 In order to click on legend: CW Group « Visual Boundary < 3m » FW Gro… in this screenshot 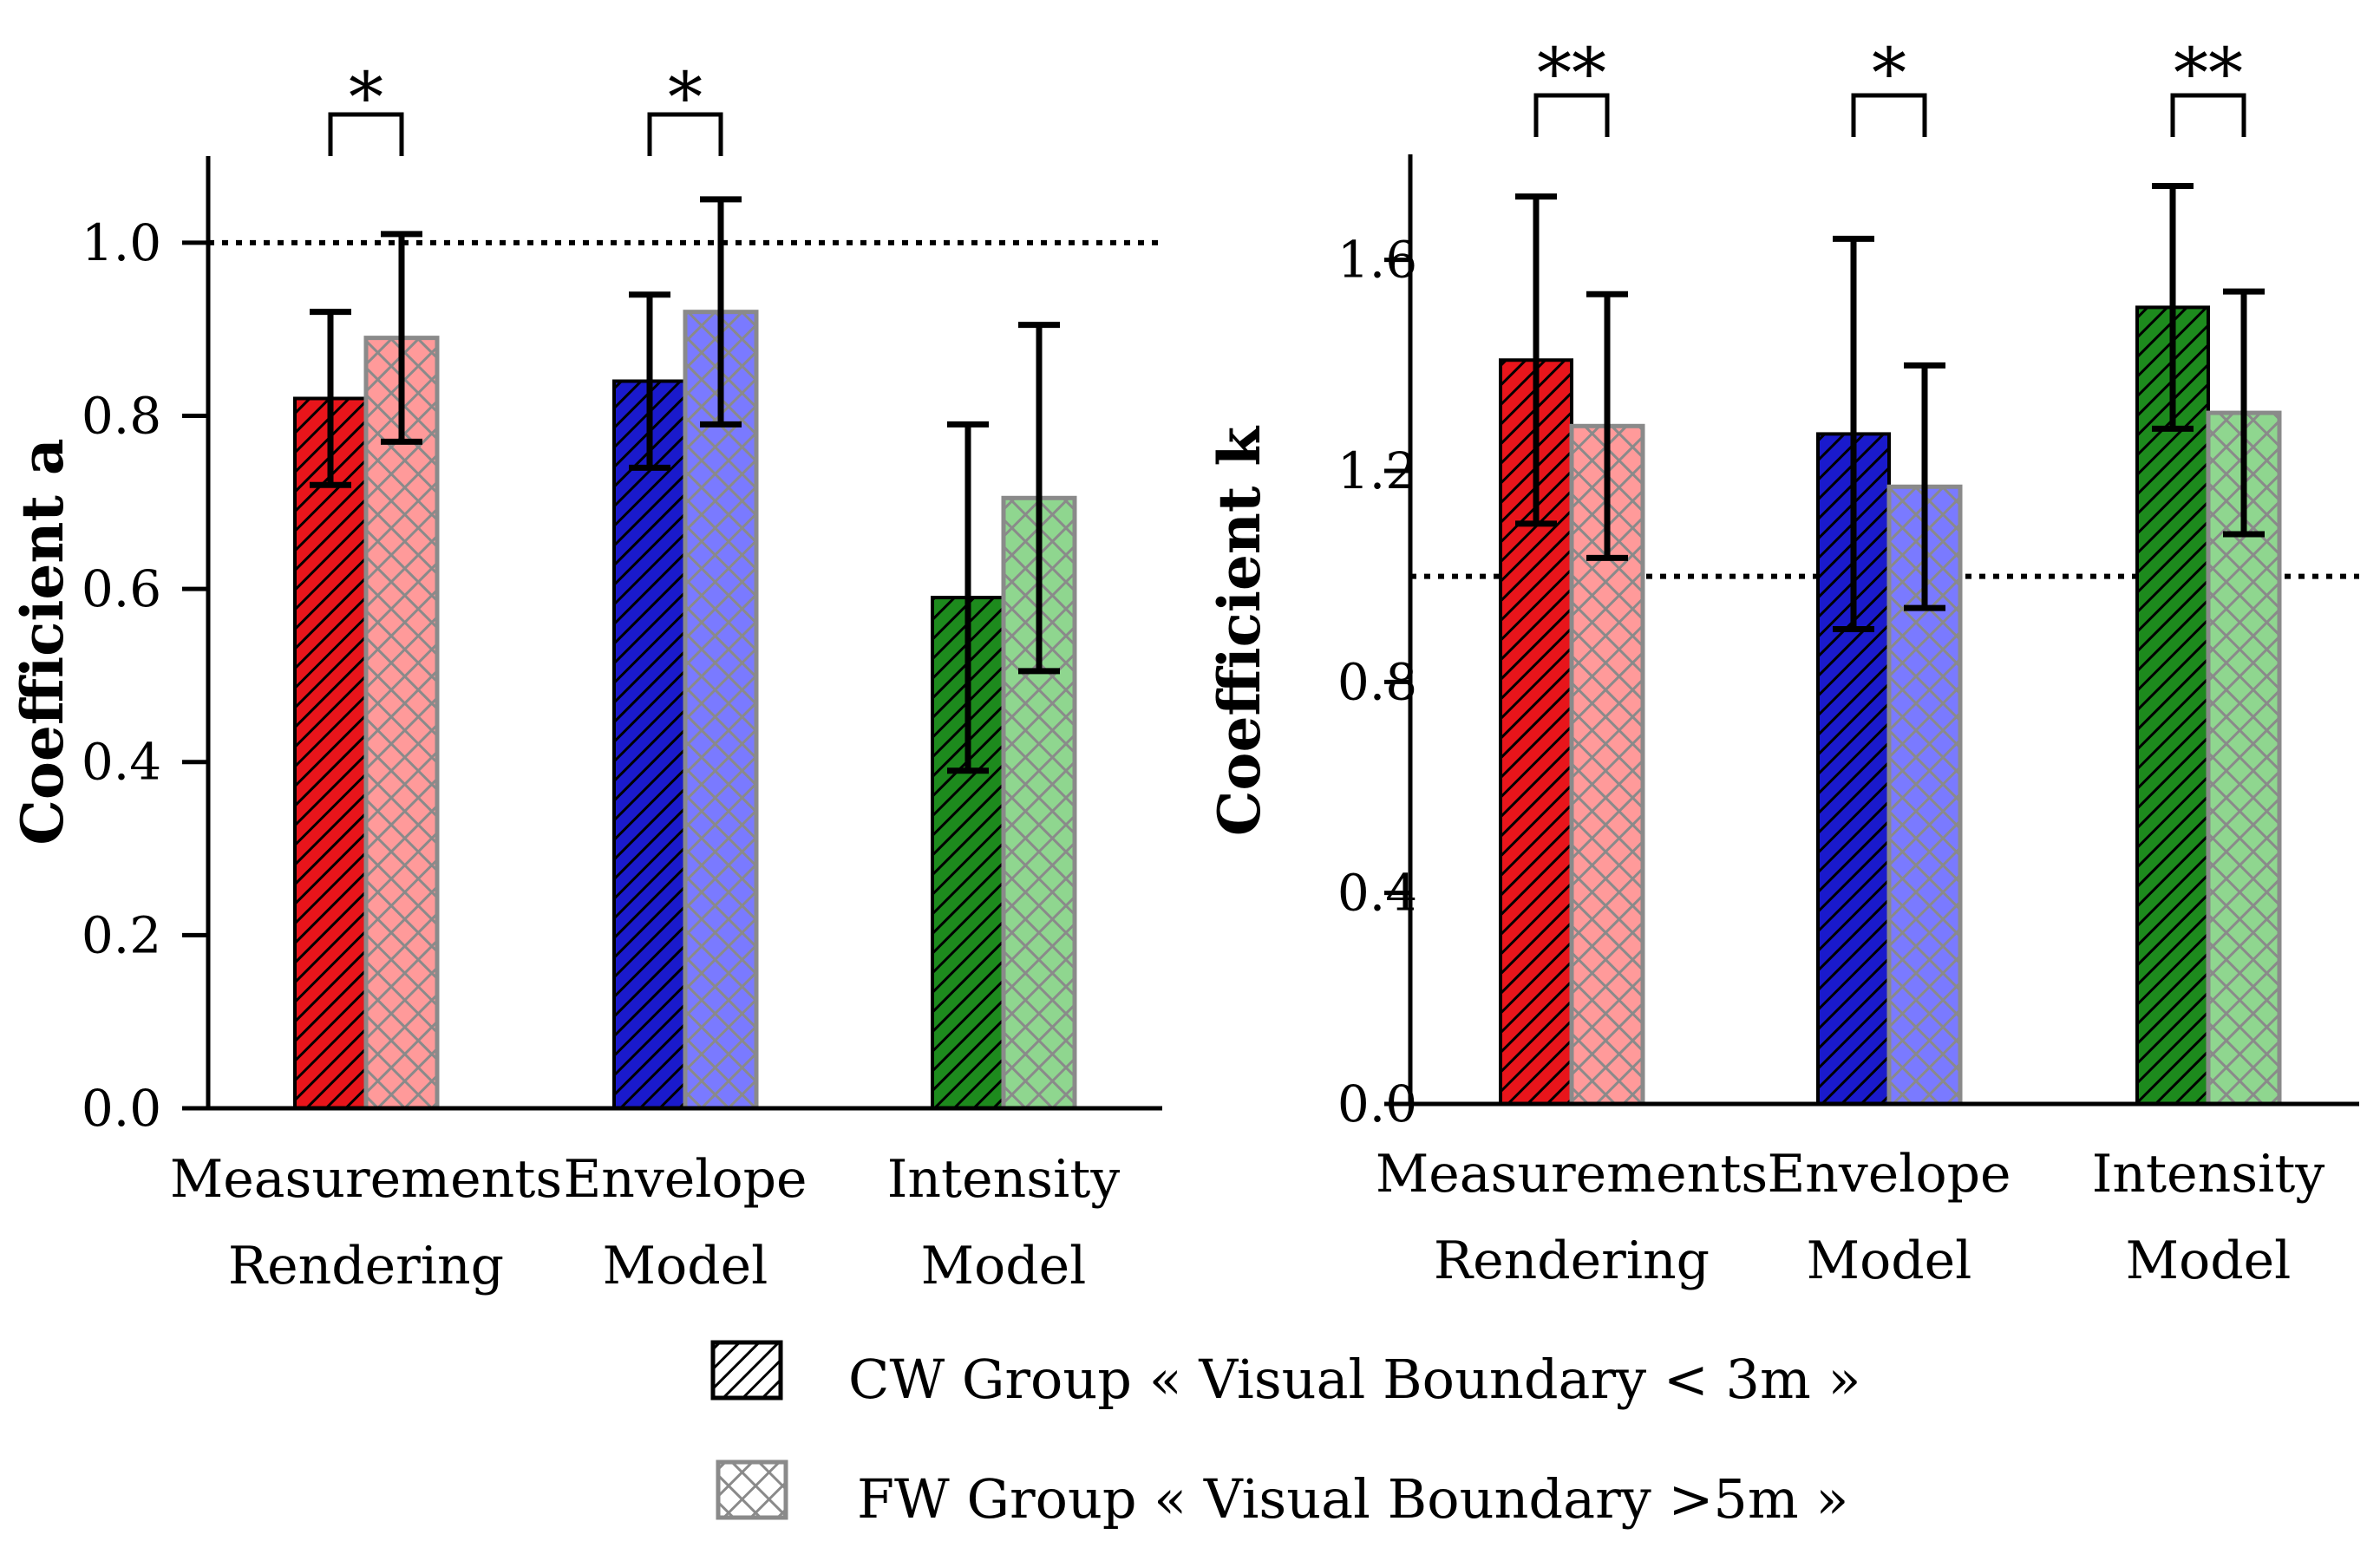, I will do `click(1285, 1436)`.